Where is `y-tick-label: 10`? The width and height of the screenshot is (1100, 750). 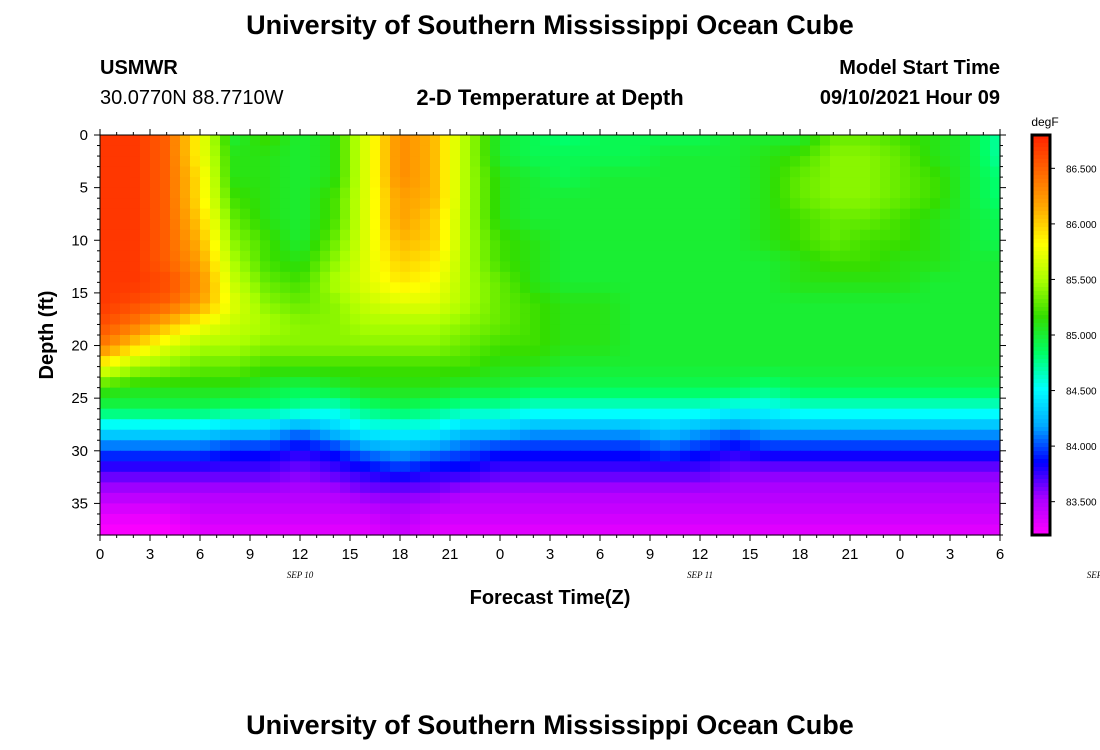
y-tick-label: 10 is located at coordinates (79, 240).